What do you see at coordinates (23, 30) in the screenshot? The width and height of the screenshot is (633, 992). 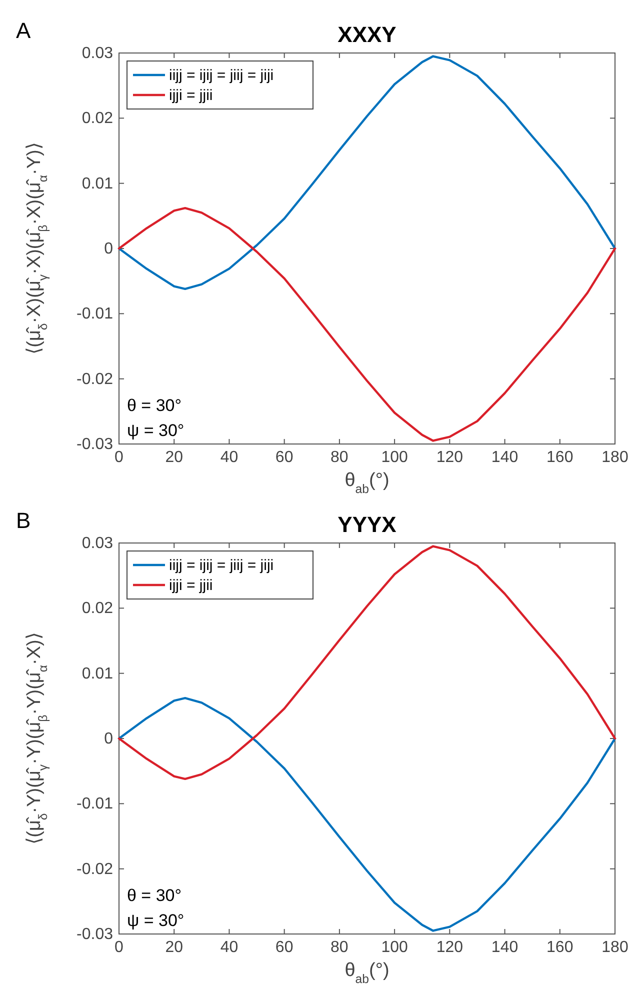 I see `text: A` at bounding box center [23, 30].